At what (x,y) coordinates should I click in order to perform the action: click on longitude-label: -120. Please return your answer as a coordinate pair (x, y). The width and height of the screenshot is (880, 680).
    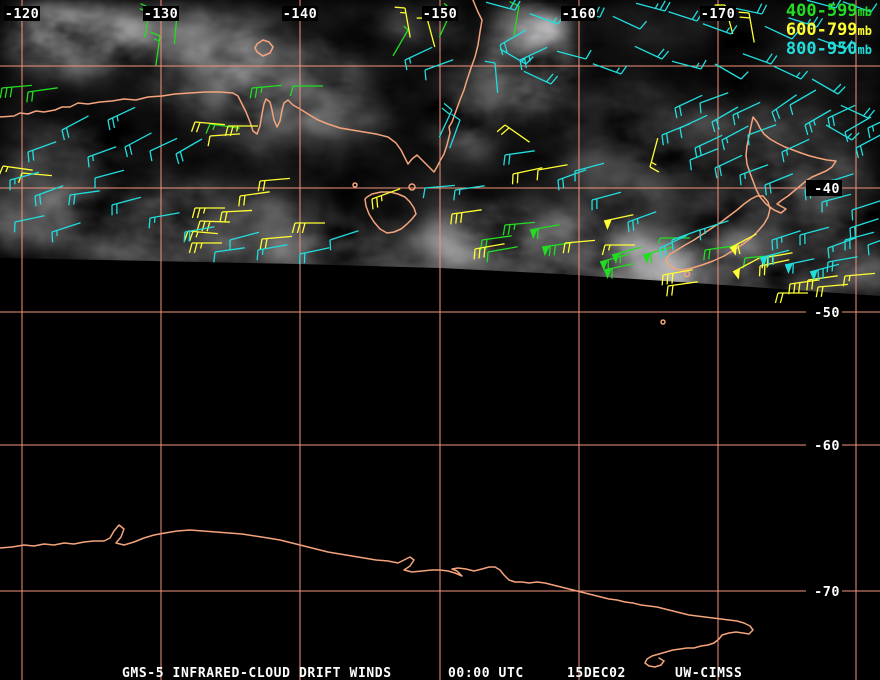
    Looking at the image, I should click on (22, 14).